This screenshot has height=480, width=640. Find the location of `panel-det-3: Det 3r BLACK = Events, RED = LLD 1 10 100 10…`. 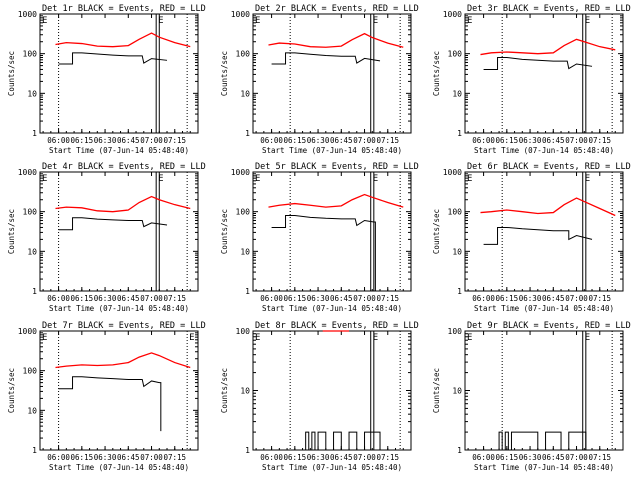

panel-det-3: Det 3r BLACK = Events, RED = LLD 1 10 100 10… is located at coordinates (531, 79).